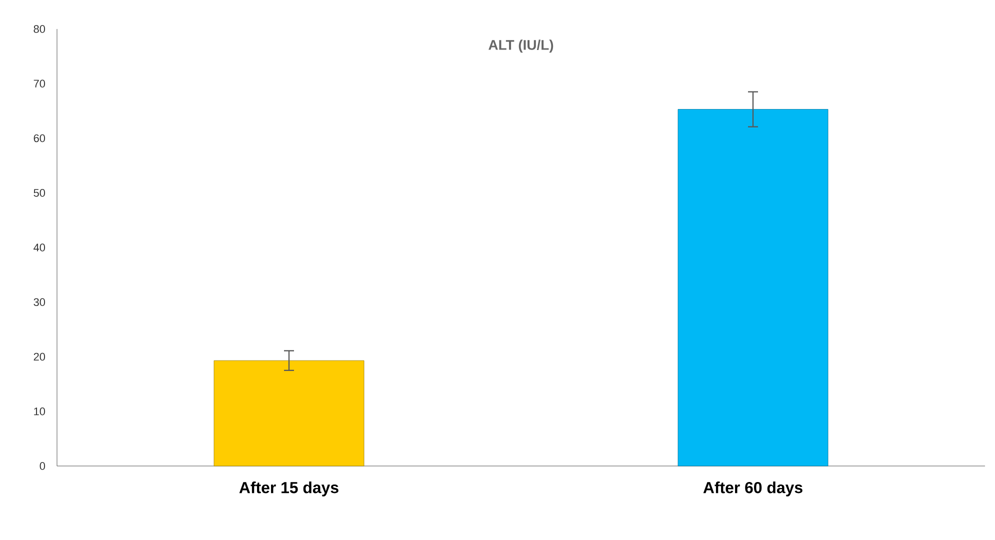 The height and width of the screenshot is (540, 995). I want to click on y-tick-label: 40, so click(40, 248).